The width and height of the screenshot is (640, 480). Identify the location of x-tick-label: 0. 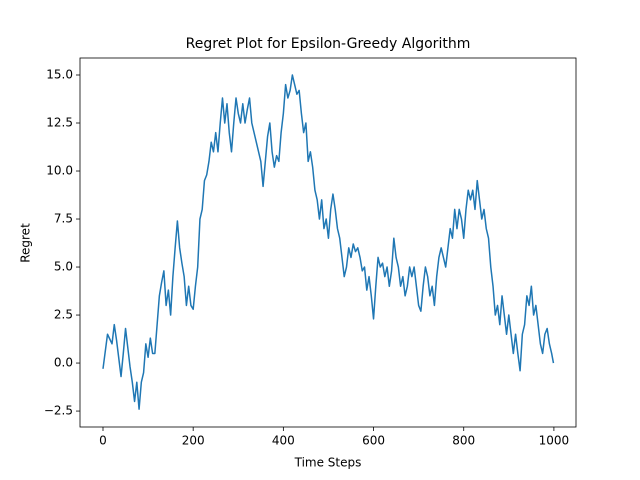
(103, 441).